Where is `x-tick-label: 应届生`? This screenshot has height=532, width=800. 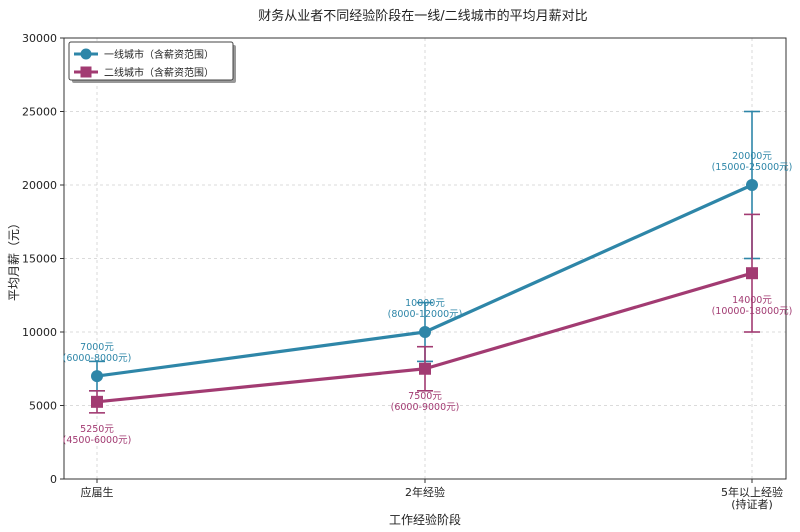 x-tick-label: 应届生 is located at coordinates (97, 492).